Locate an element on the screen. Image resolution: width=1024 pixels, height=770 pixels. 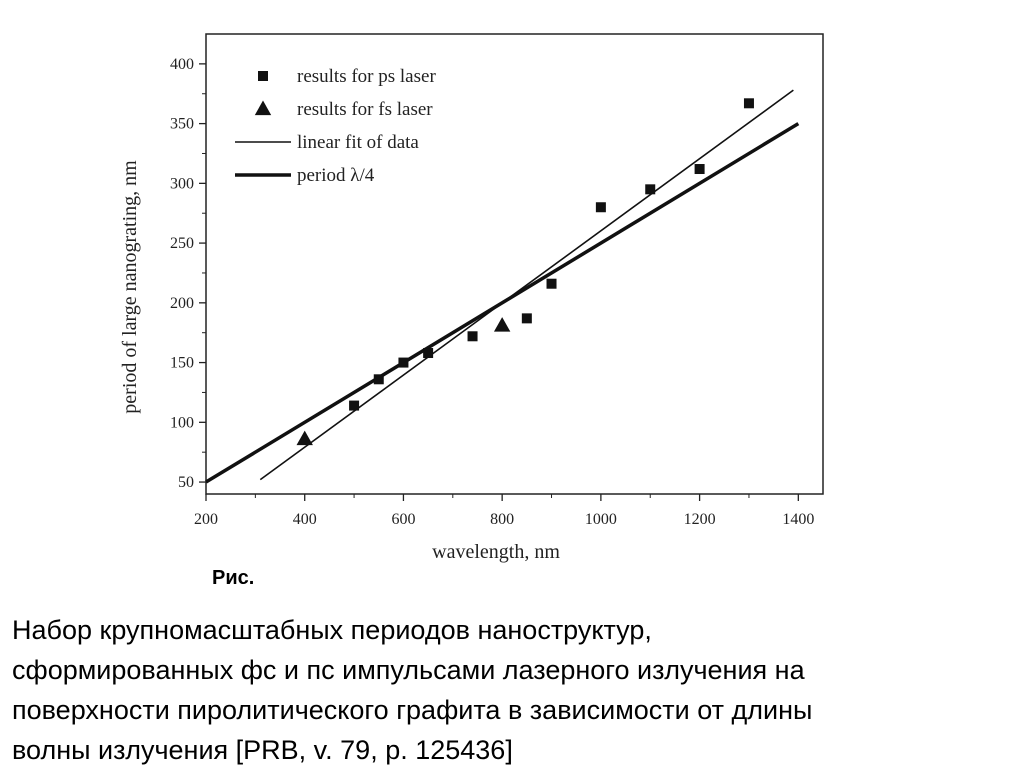
x-tick-label: 800 is located at coordinates (502, 519).